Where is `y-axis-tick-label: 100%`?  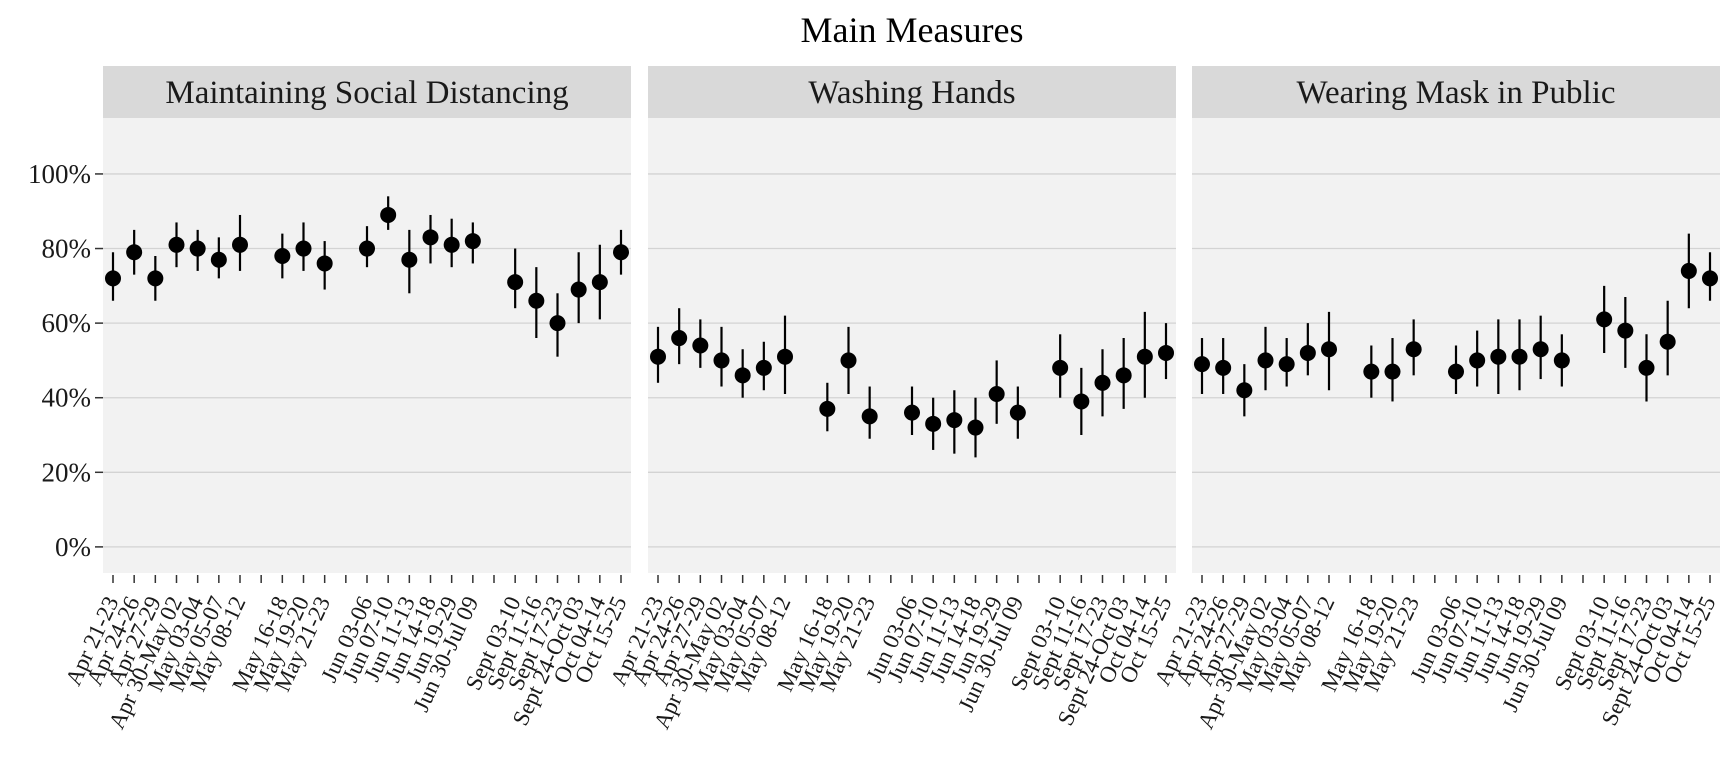
y-axis-tick-label: 100% is located at coordinates (59, 174).